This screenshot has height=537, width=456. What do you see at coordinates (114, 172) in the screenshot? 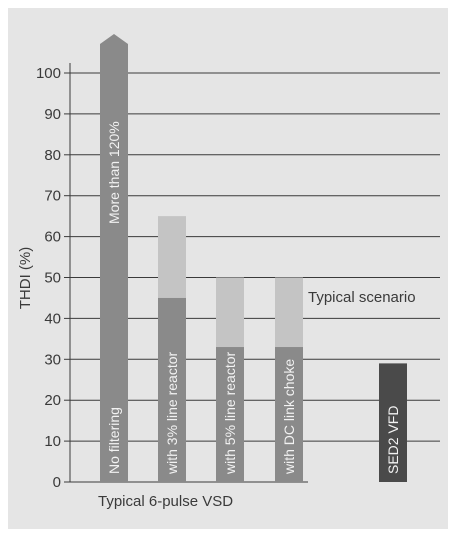
I see `bar-note: More than 120%` at bounding box center [114, 172].